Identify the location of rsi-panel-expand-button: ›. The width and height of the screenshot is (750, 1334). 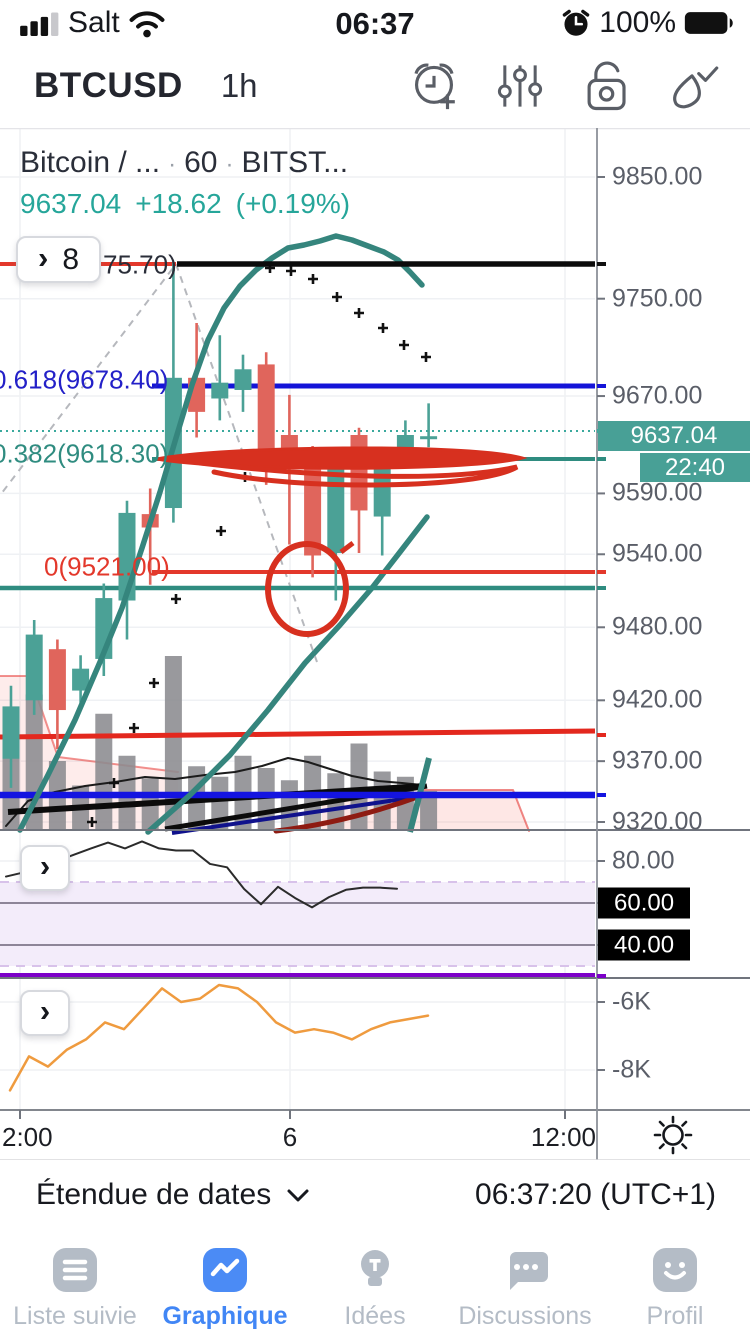
(45, 868).